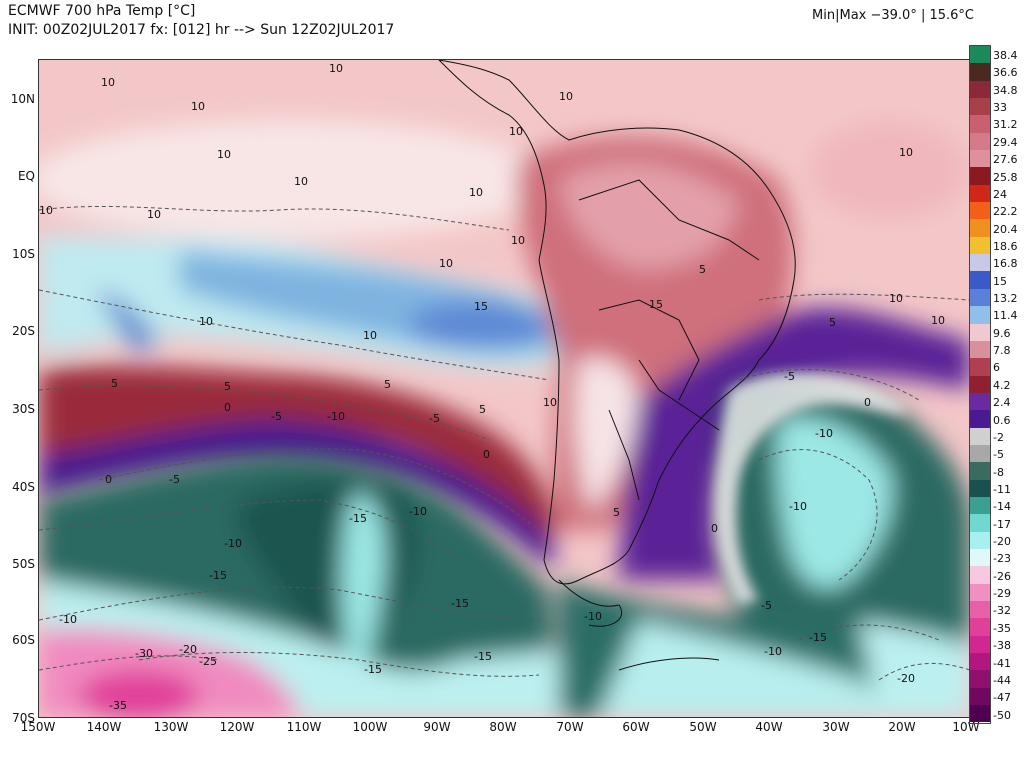 The image size is (1024, 768). What do you see at coordinates (606, 433) in the screenshot?
I see `andes-pale-strip` at bounding box center [606, 433].